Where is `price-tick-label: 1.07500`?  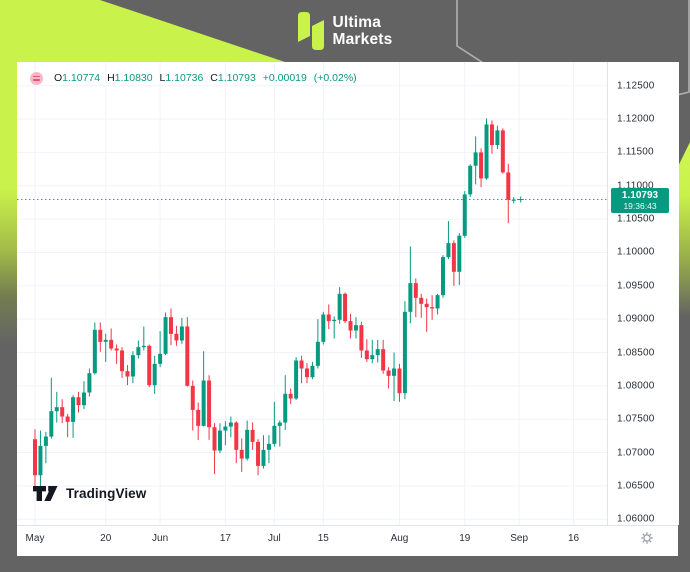
price-tick-label: 1.07500 is located at coordinates (636, 419).